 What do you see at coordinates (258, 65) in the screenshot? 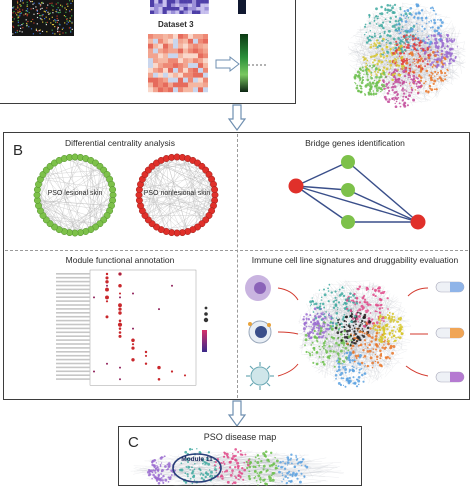
I see `colorbar-dashed-line` at bounding box center [258, 65].